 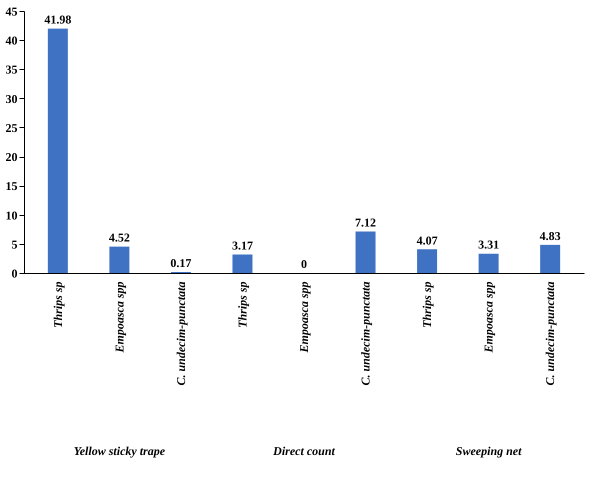 What do you see at coordinates (12, 69) in the screenshot?
I see `y-tick-label: 35` at bounding box center [12, 69].